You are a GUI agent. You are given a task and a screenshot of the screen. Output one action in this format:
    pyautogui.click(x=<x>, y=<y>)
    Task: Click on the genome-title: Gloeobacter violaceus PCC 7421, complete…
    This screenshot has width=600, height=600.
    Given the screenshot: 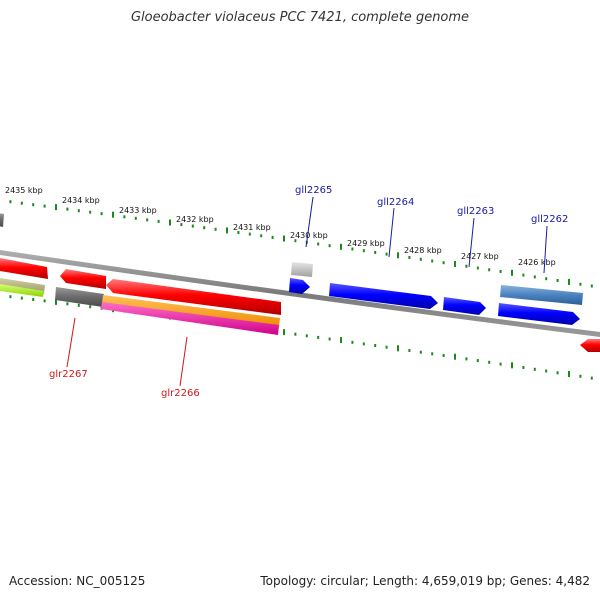 What is the action you would take?
    pyautogui.click(x=300, y=17)
    